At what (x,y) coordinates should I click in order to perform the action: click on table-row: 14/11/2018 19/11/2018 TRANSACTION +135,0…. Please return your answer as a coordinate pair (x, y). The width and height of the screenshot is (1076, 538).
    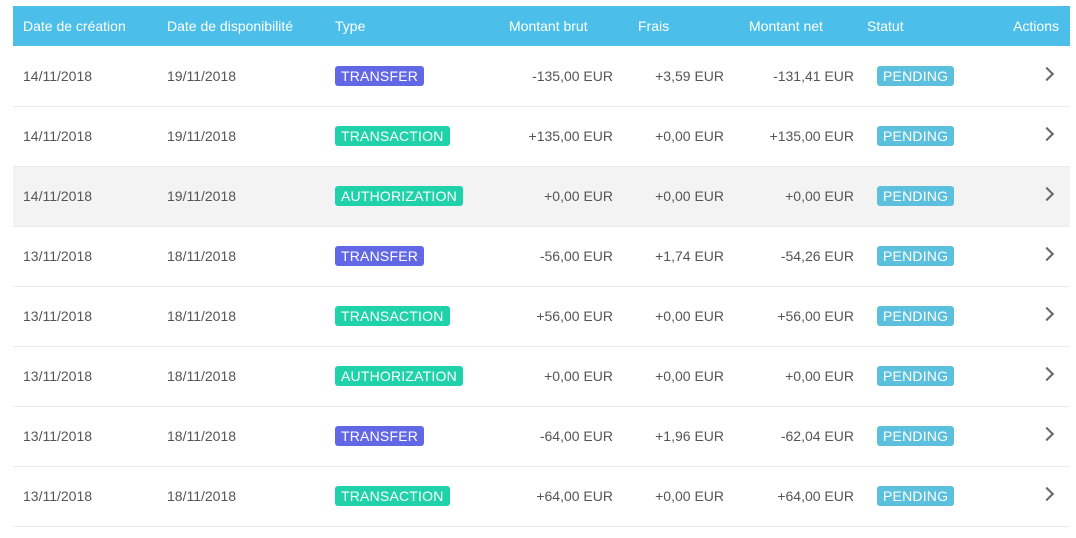
    Looking at the image, I should click on (541, 136).